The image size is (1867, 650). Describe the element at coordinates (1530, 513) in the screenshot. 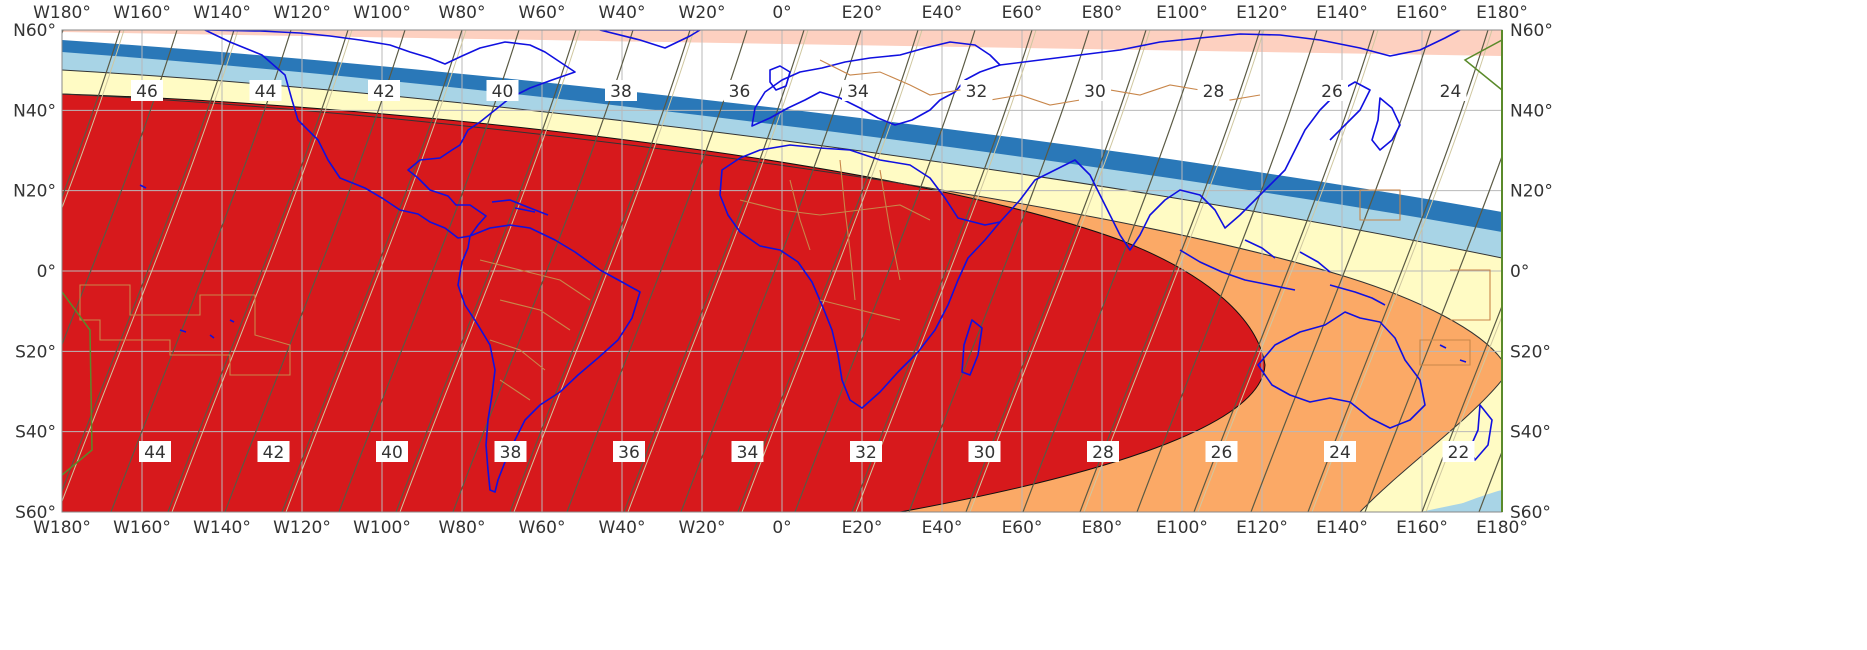

I see `latitude-label: S60°` at that location.